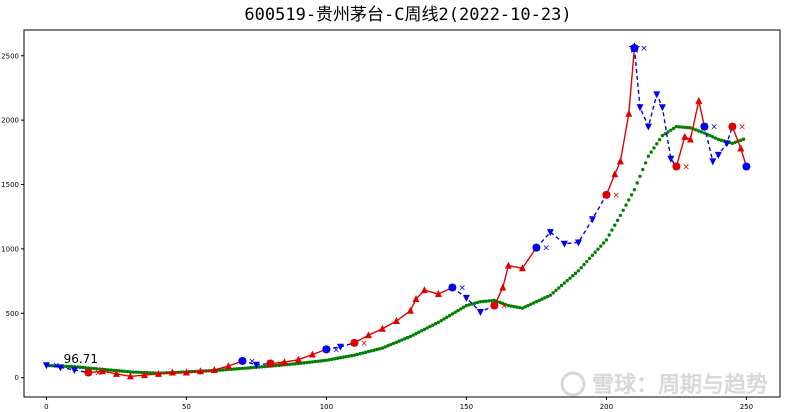 The width and height of the screenshot is (800, 412). I want to click on y-tick-label: 1000, so click(10, 249).